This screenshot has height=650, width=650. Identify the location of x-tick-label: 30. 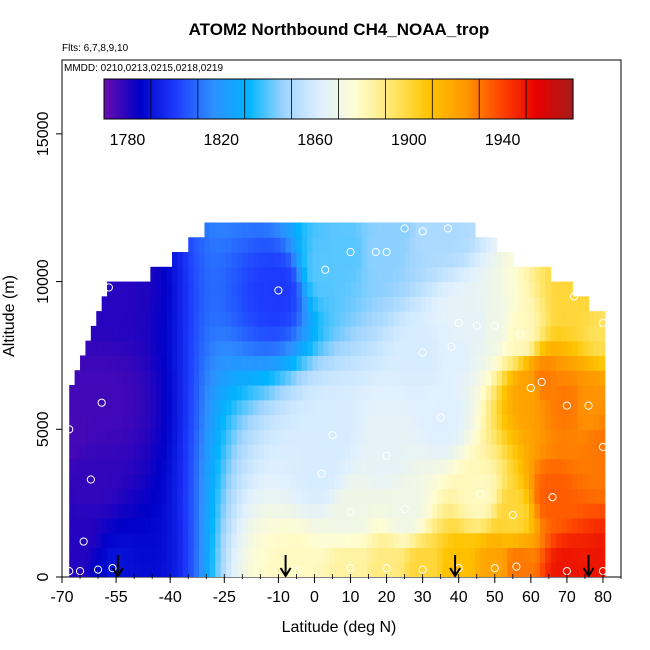
(423, 597).